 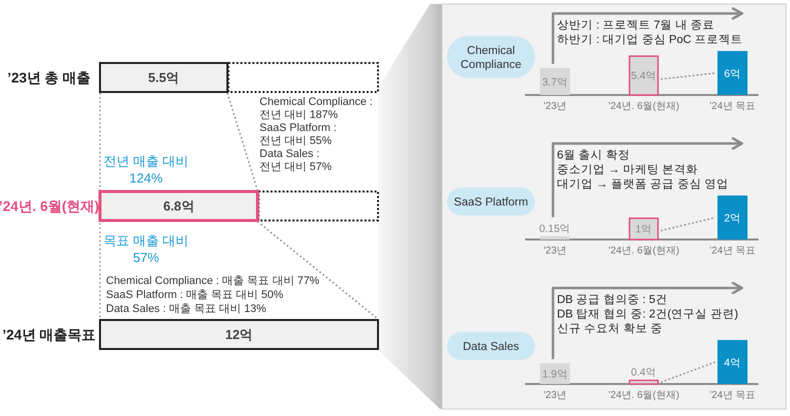 What do you see at coordinates (146, 257) in the screenshot?
I see `annotation: 57%` at bounding box center [146, 257].